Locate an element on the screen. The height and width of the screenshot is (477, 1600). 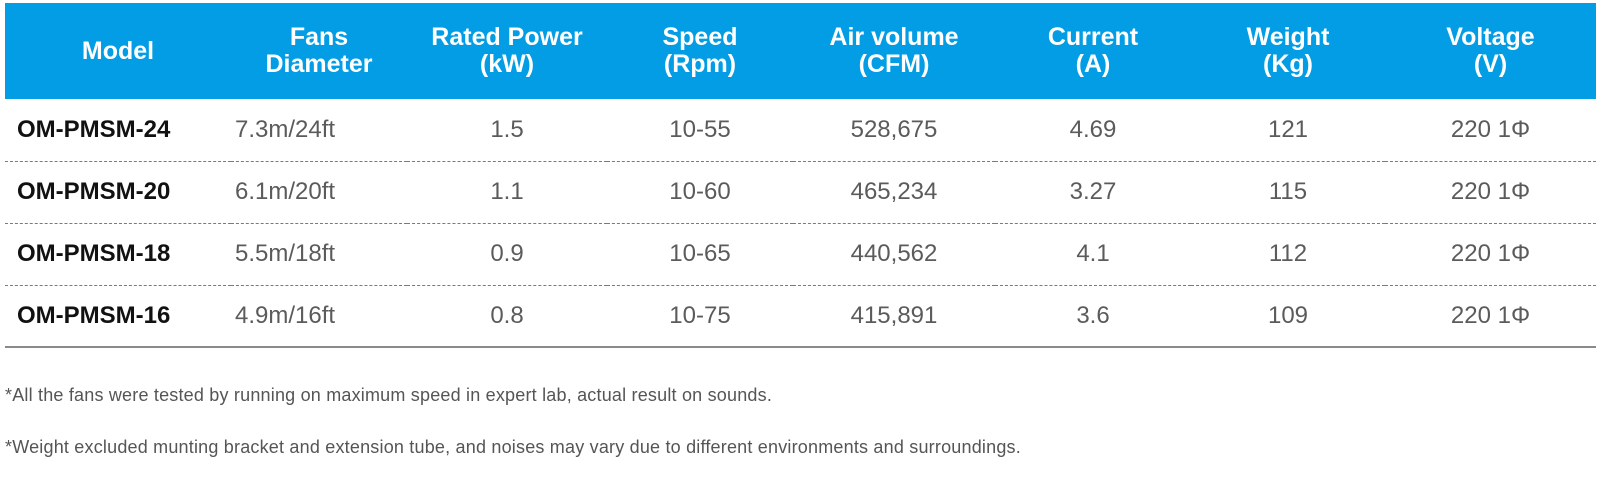
cell-fans-diameter: 7.3m/24ft is located at coordinates (285, 129).